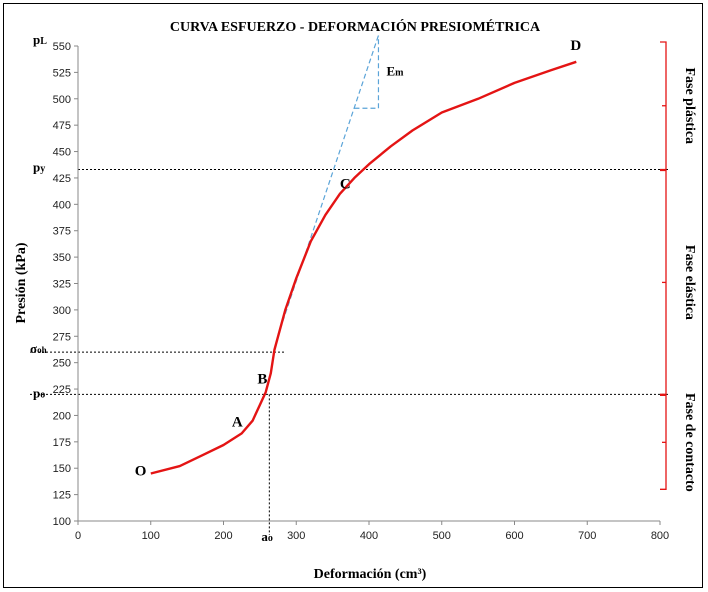 This screenshot has height=592, width=708. Describe the element at coordinates (514, 536) in the screenshot. I see `x-tick-label: 600` at that location.